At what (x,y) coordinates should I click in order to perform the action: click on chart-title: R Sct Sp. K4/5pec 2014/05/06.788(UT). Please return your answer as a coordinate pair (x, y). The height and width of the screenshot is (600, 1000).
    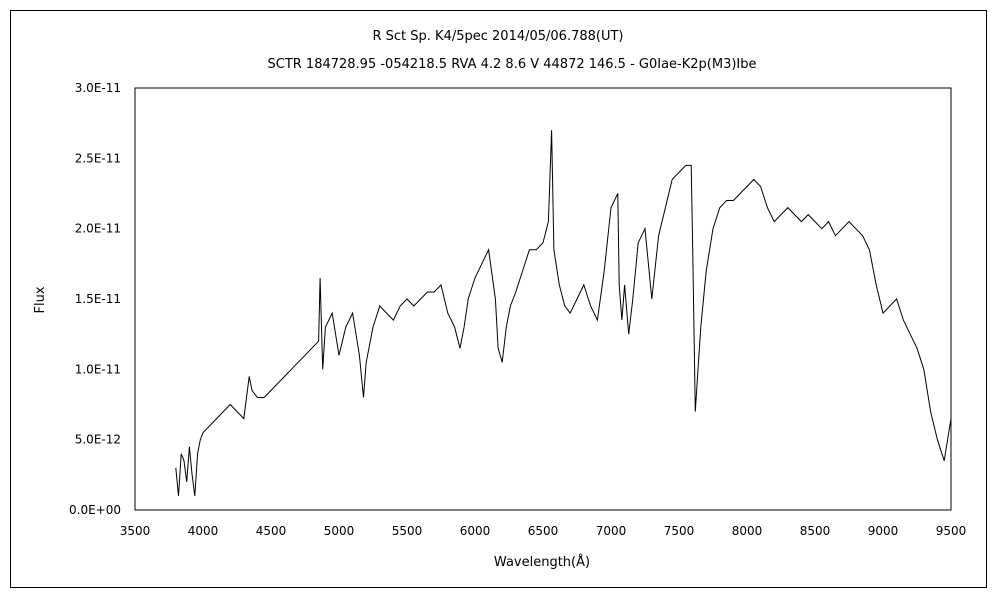
    Looking at the image, I should click on (497, 36).